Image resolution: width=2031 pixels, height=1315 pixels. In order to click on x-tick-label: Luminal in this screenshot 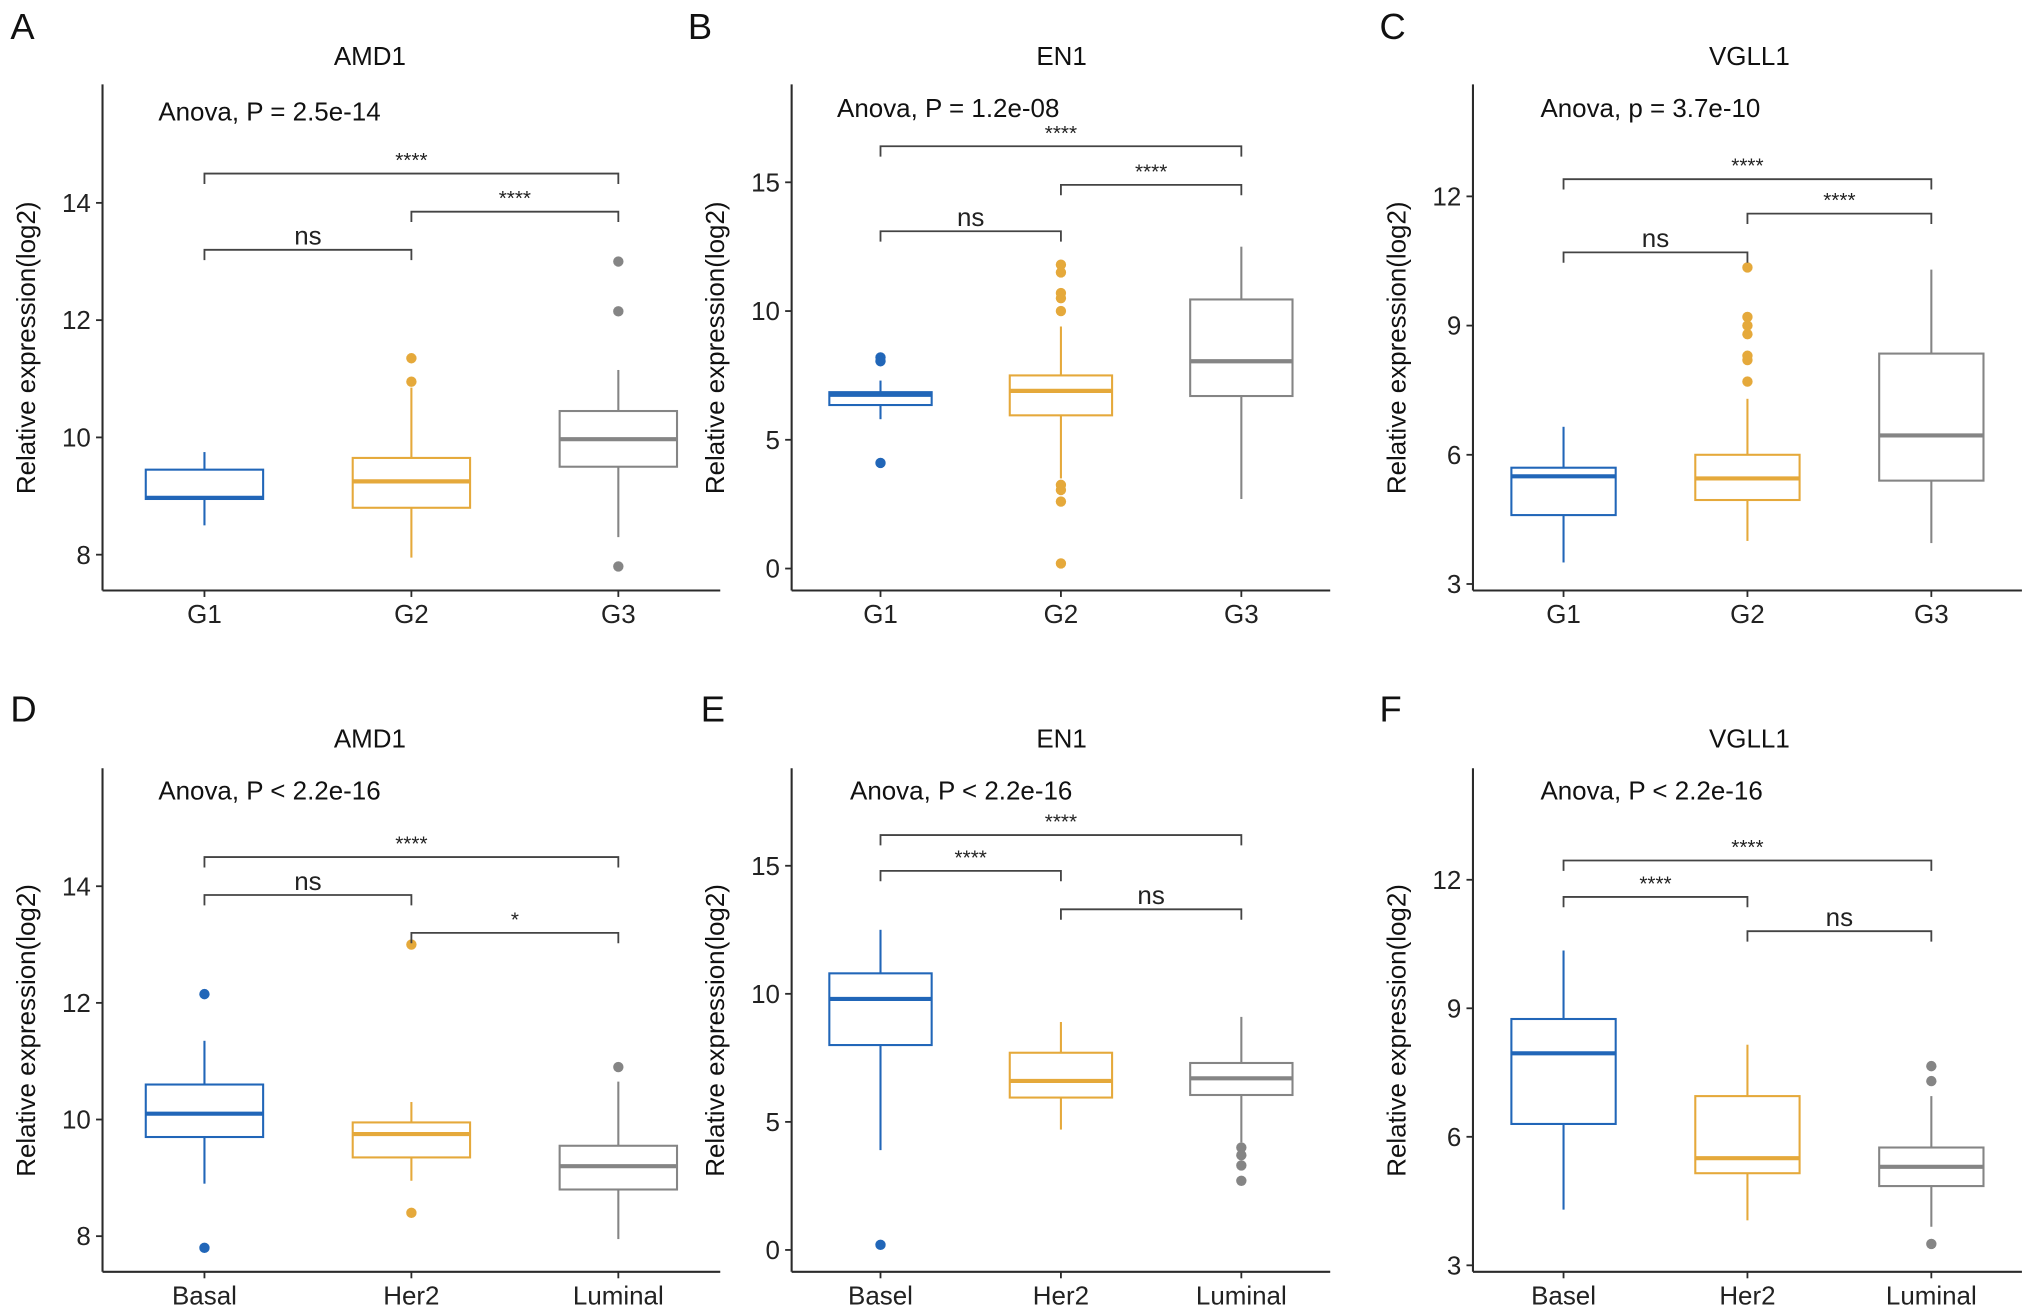, I will do `click(1931, 1296)`.